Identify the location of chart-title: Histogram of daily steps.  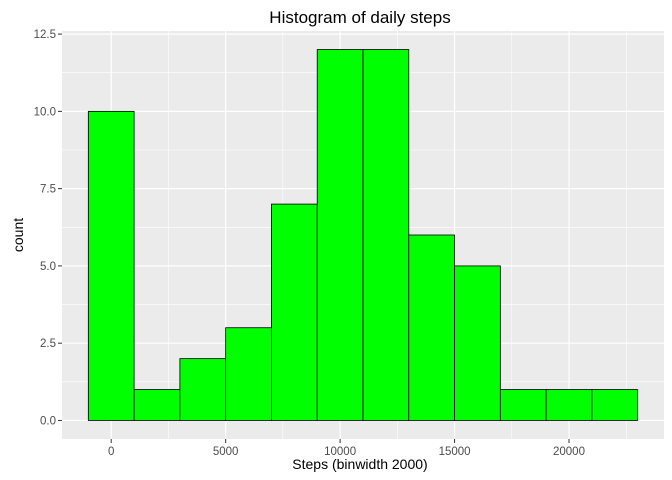
(359, 17).